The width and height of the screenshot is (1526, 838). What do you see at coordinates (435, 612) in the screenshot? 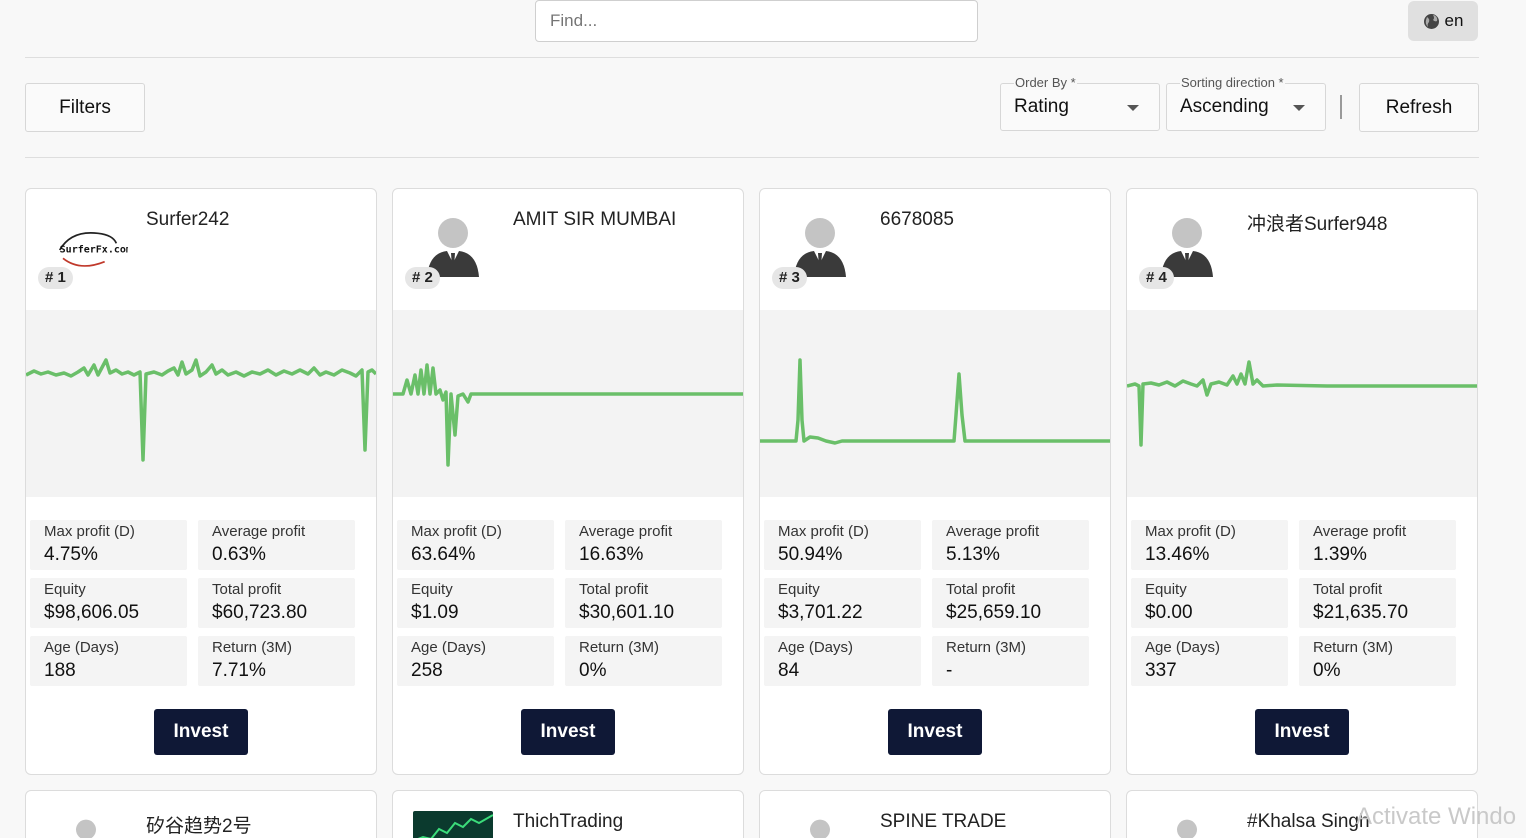
I see `stat-value: $1.09` at bounding box center [435, 612].